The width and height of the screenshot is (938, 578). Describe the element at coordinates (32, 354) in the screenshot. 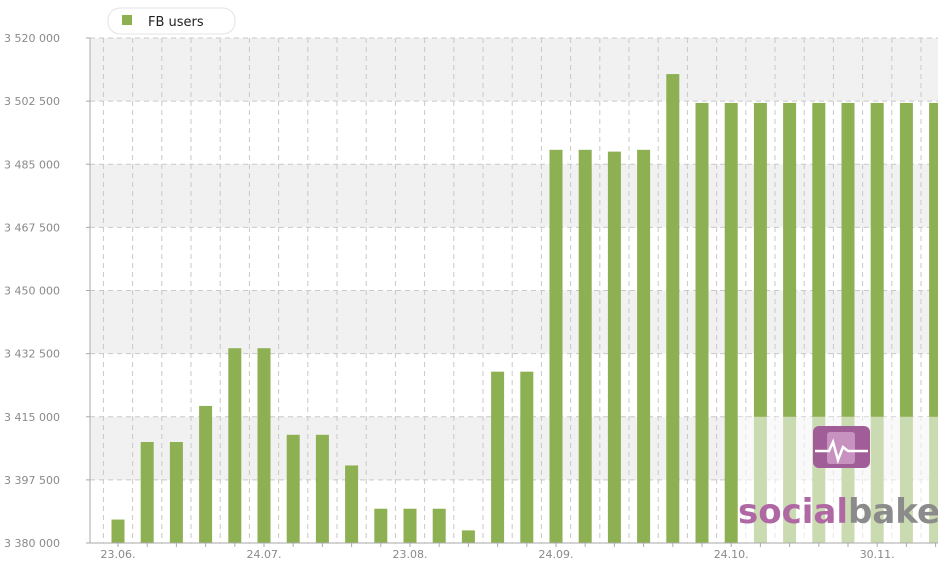

I see `y-tick-label: 3 432 500` at that location.